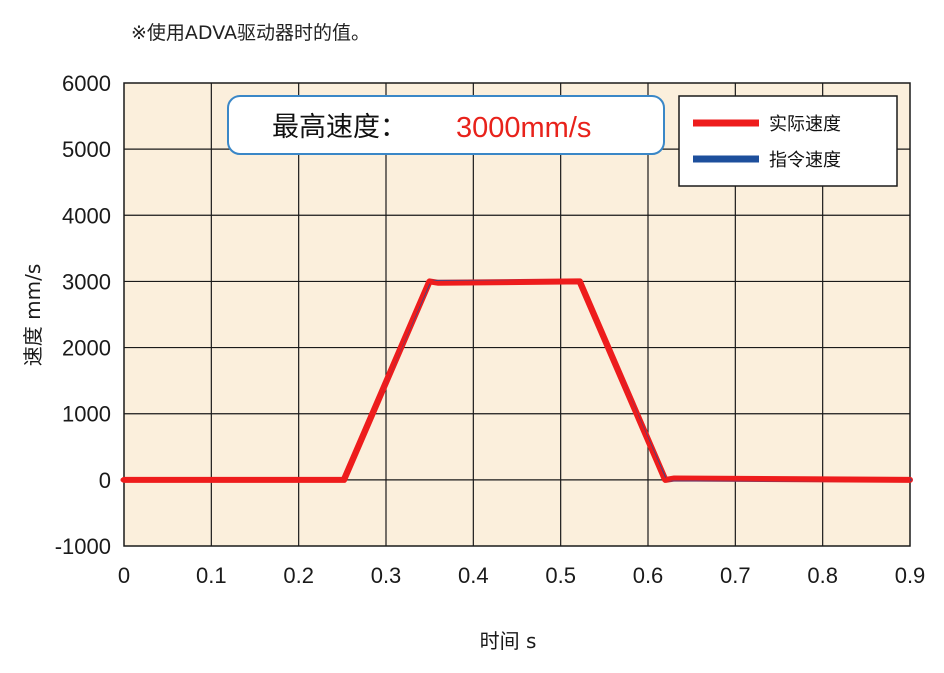 The image size is (944, 673). Describe the element at coordinates (805, 124) in the screenshot. I see `legend-label-actual: 实际速度` at that location.